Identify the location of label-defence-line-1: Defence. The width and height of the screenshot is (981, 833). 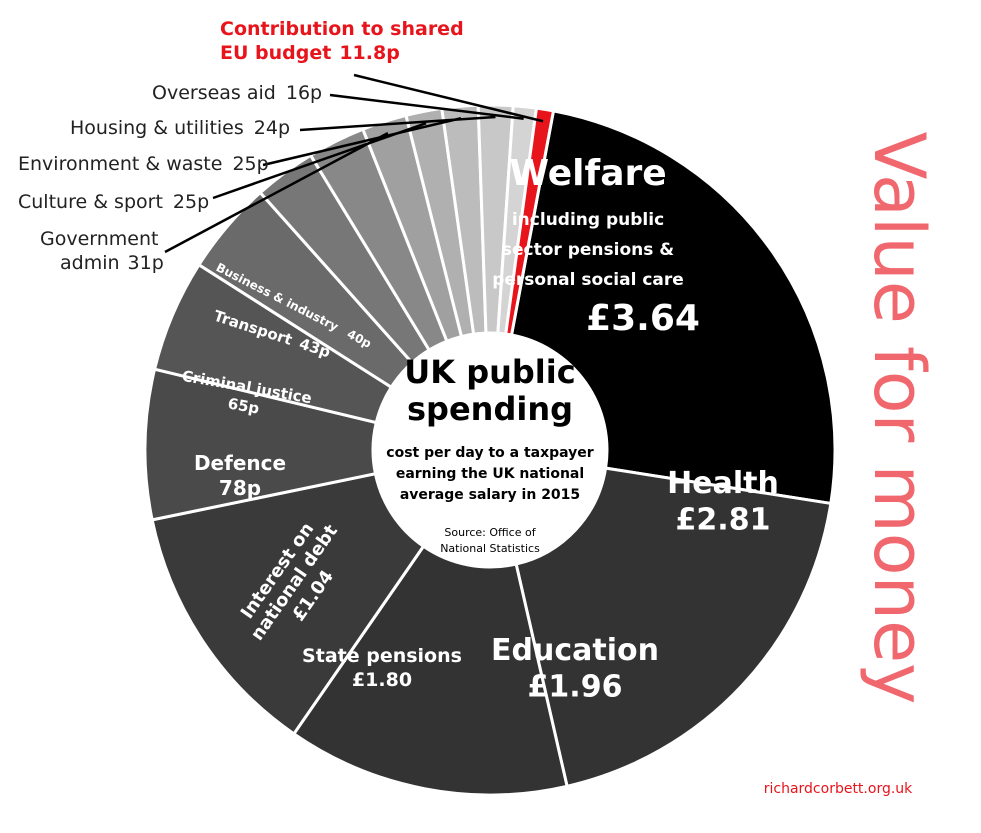
(240, 463).